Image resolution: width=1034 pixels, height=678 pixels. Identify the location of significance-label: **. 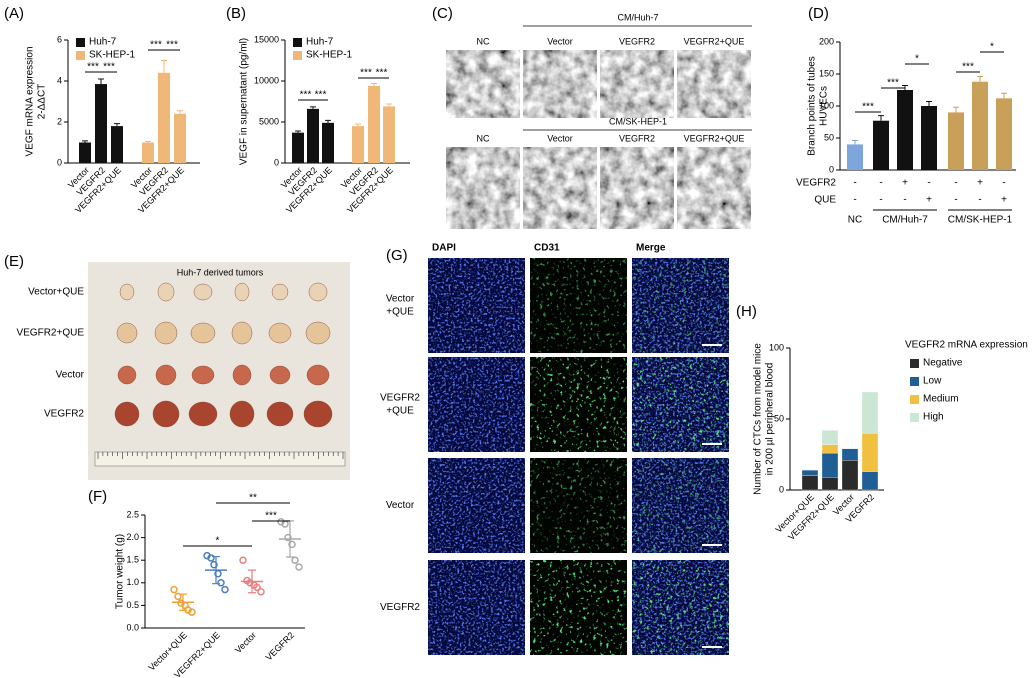
(253, 498).